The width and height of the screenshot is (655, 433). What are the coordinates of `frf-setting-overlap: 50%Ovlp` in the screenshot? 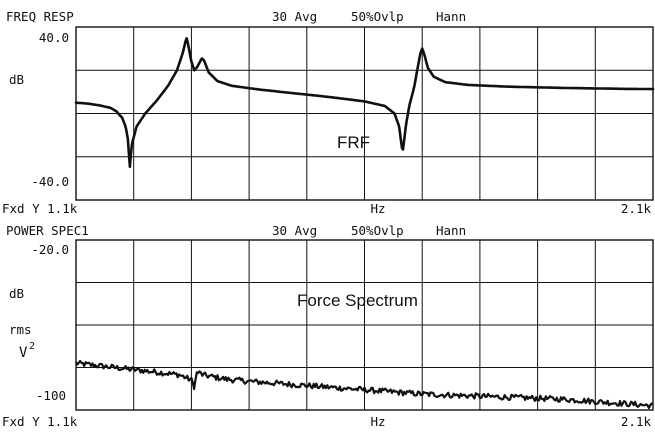 It's located at (377, 16).